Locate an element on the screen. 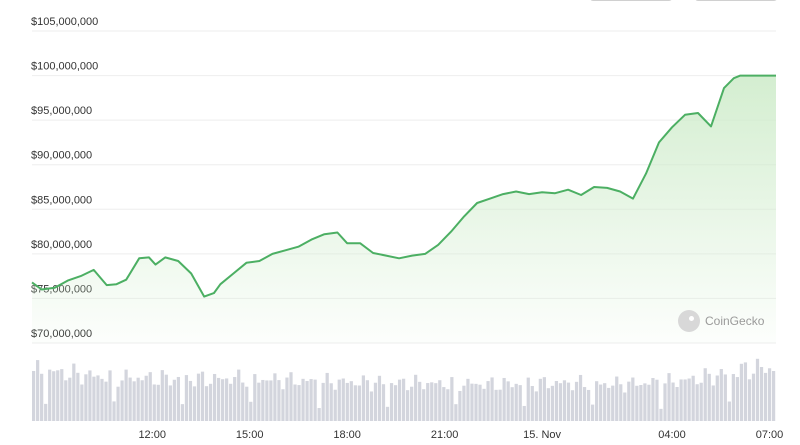  y-tick-label: $90,000,000 is located at coordinates (61, 156).